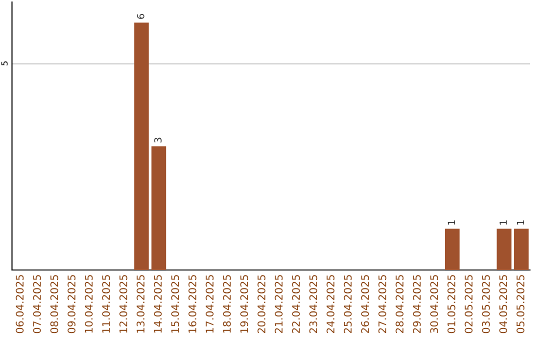 The image size is (540, 340). Describe the element at coordinates (503, 304) in the screenshot. I see `x-tick-label: 04.05.2025` at that location.